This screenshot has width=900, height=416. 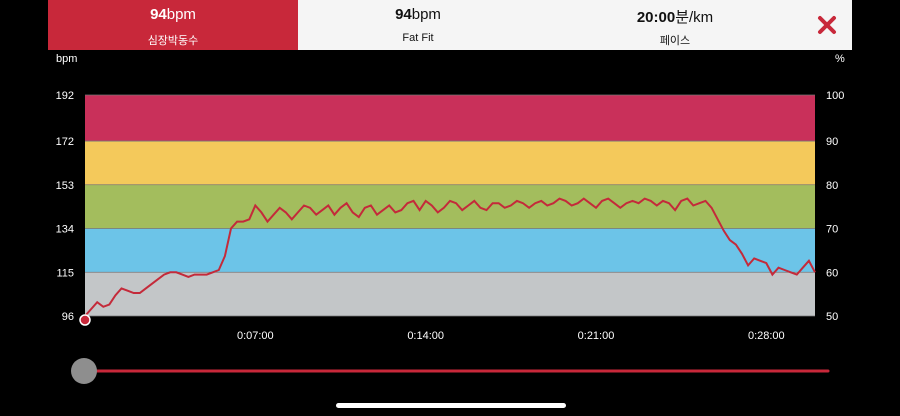 I want to click on tab-heart-rate-label: 심장박동수, so click(x=173, y=41).